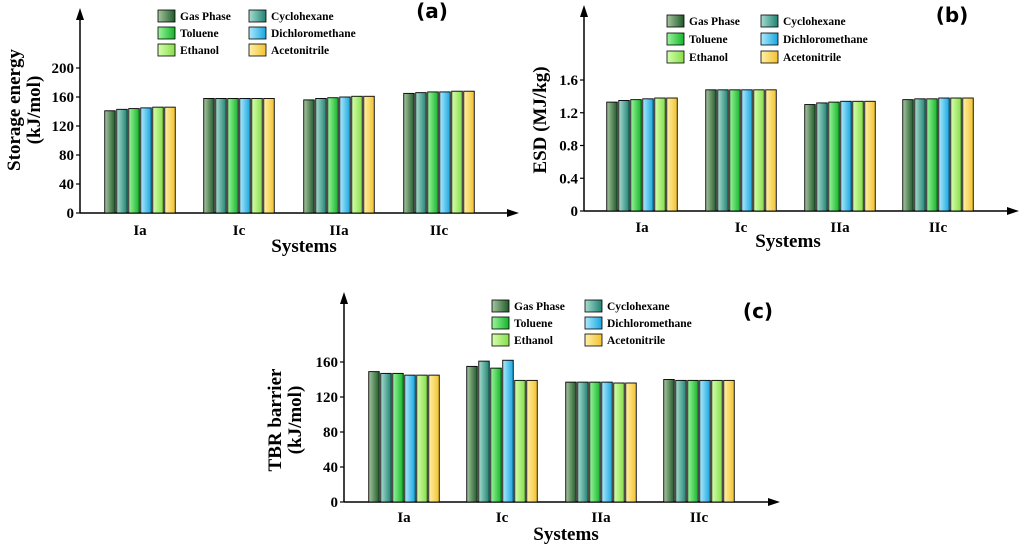 The height and width of the screenshot is (545, 1024). I want to click on bar-acetonitrile-ia, so click(170, 160).